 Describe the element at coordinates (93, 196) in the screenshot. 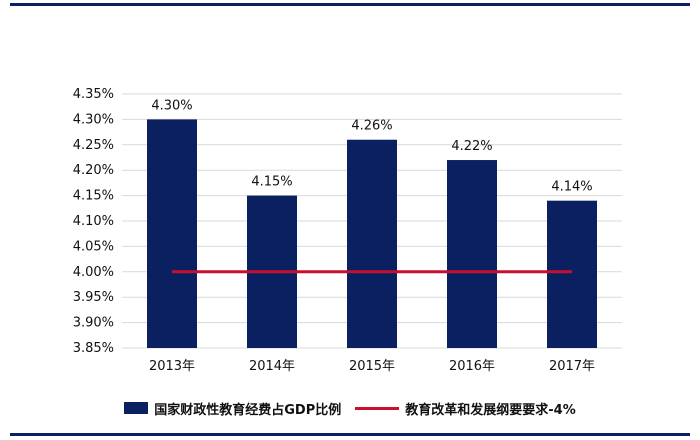

I see `y-tick-label: 4.15%` at that location.